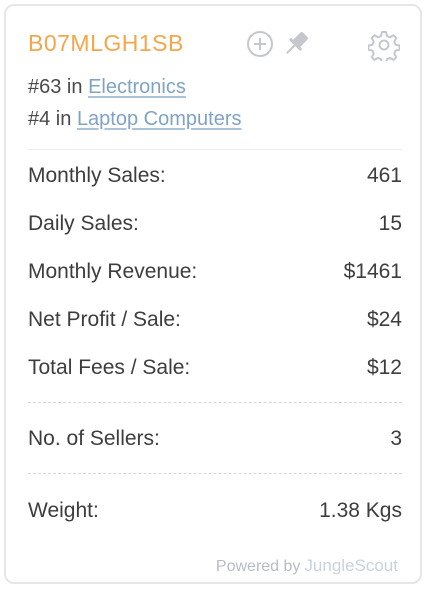  What do you see at coordinates (260, 44) in the screenshot?
I see `plus-circle-icon` at bounding box center [260, 44].